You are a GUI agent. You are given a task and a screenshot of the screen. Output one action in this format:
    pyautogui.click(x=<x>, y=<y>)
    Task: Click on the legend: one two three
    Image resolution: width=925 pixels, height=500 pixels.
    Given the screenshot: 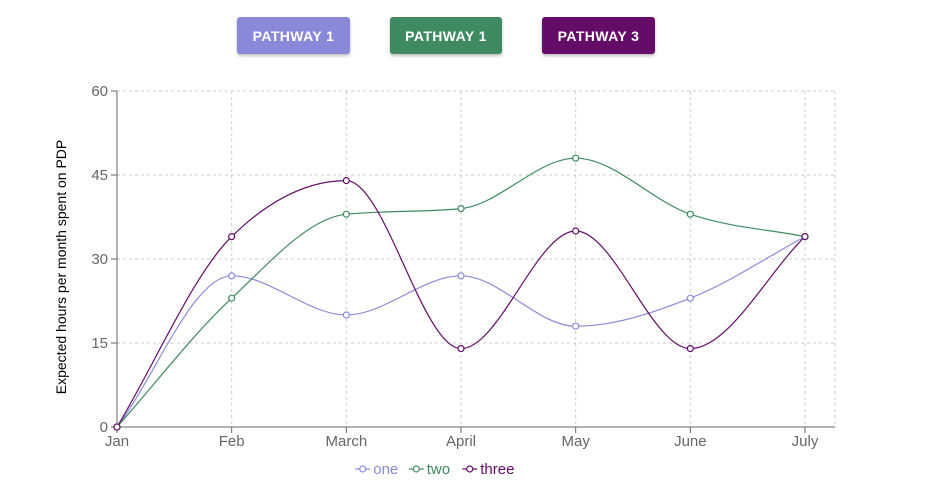 What is the action you would take?
    pyautogui.click(x=434, y=469)
    